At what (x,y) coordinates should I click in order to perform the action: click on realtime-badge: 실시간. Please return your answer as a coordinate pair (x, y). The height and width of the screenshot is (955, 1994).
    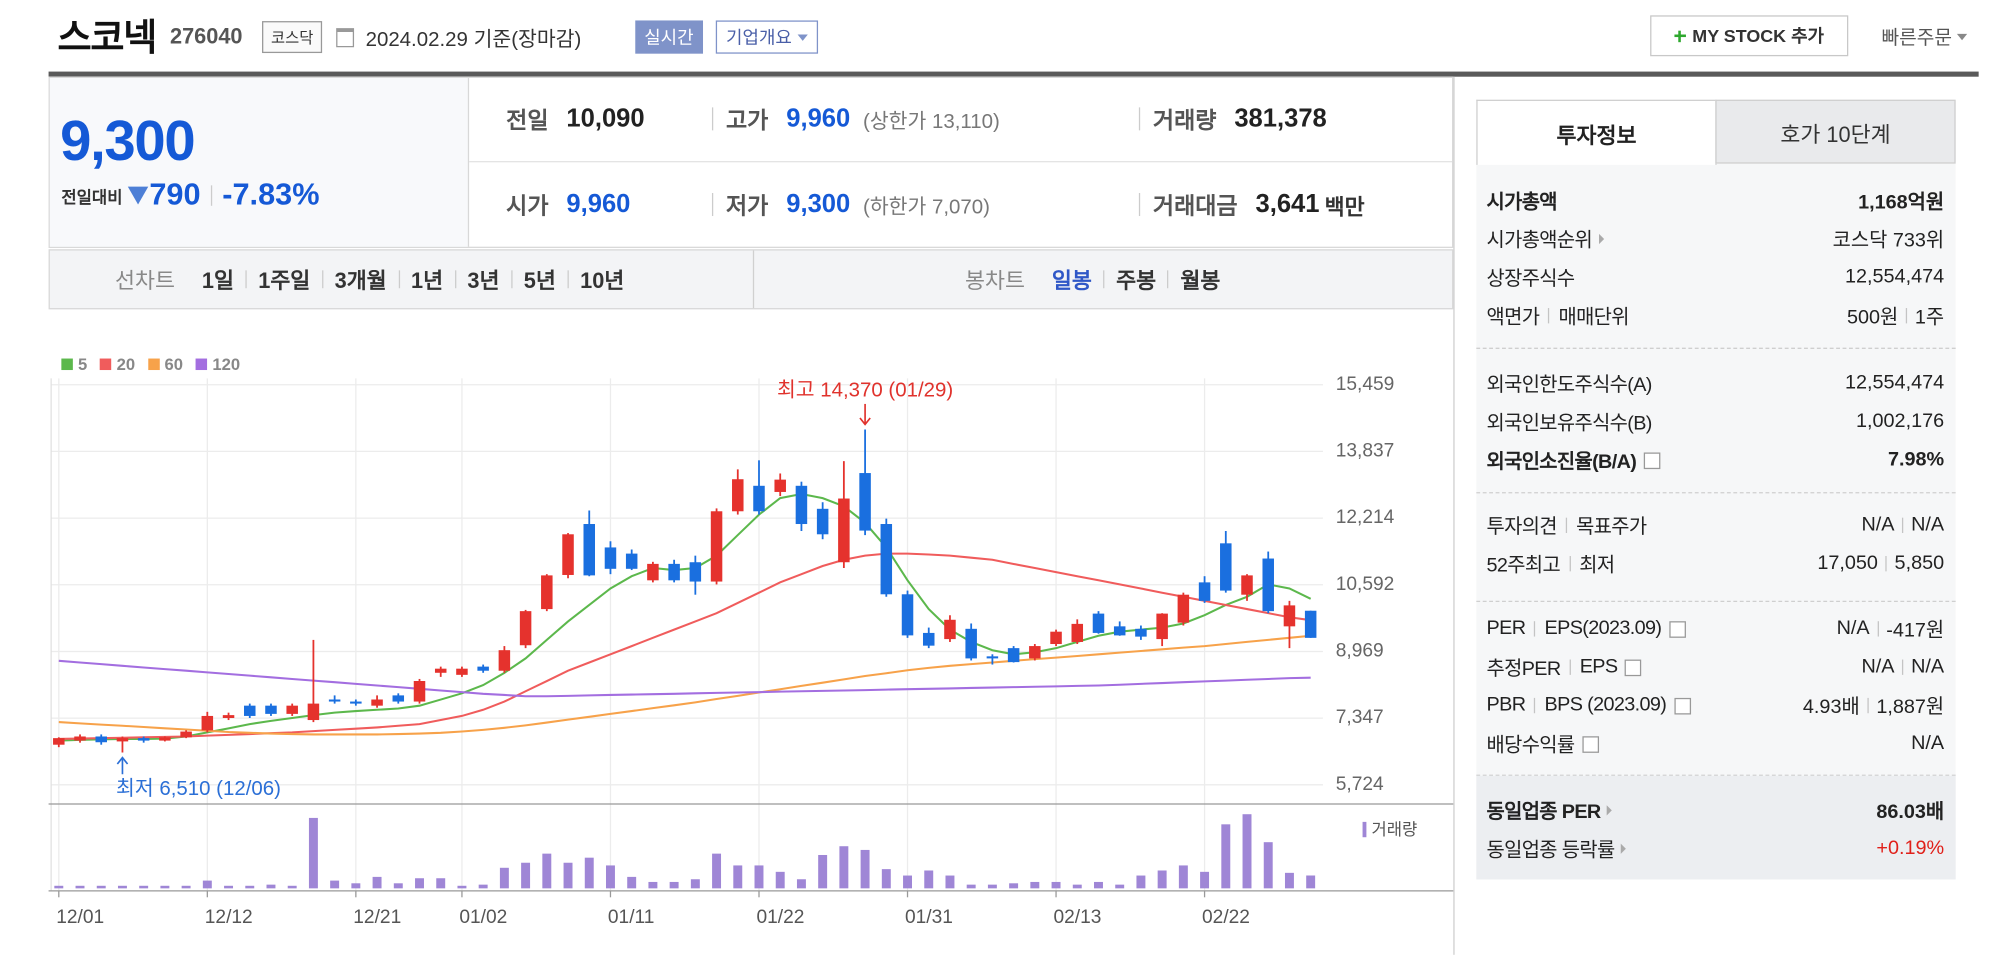
    Looking at the image, I should click on (669, 37).